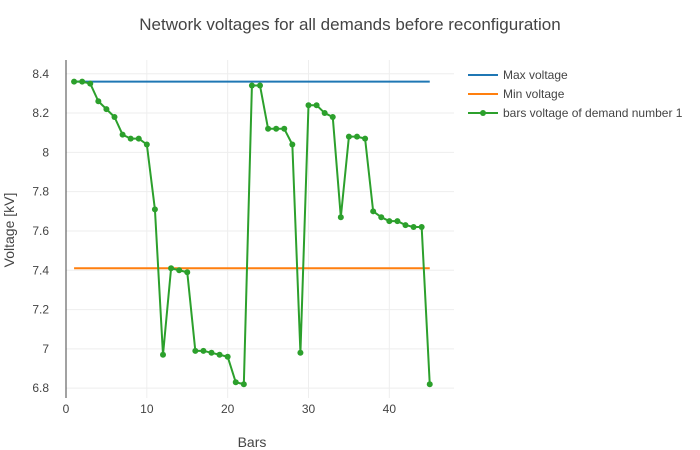 This screenshot has width=700, height=450. I want to click on legend-label: bars voltage of demand number 1, so click(593, 113).